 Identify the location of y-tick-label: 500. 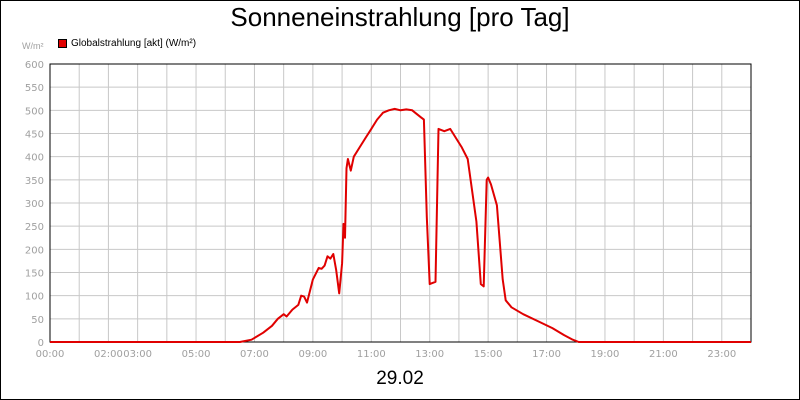
(34, 111).